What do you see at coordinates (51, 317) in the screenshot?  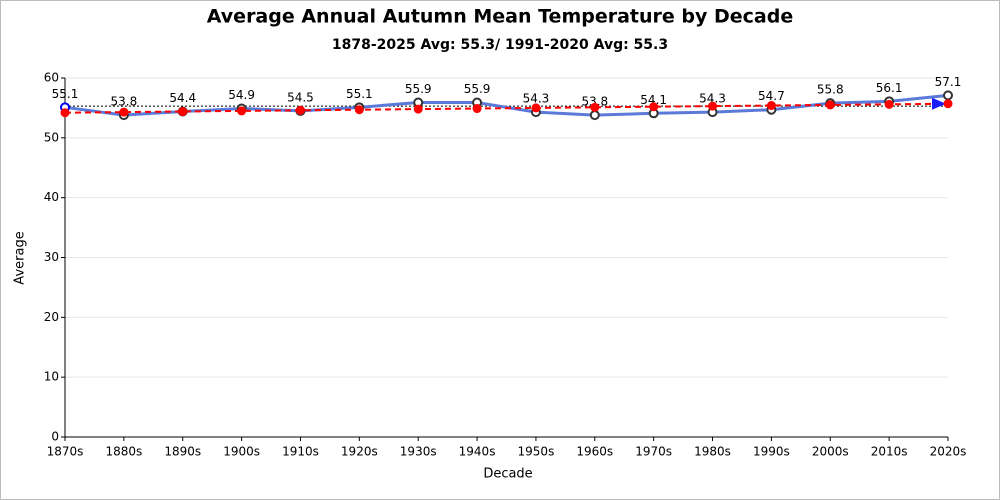 I see `y-tick-label: 20` at bounding box center [51, 317].